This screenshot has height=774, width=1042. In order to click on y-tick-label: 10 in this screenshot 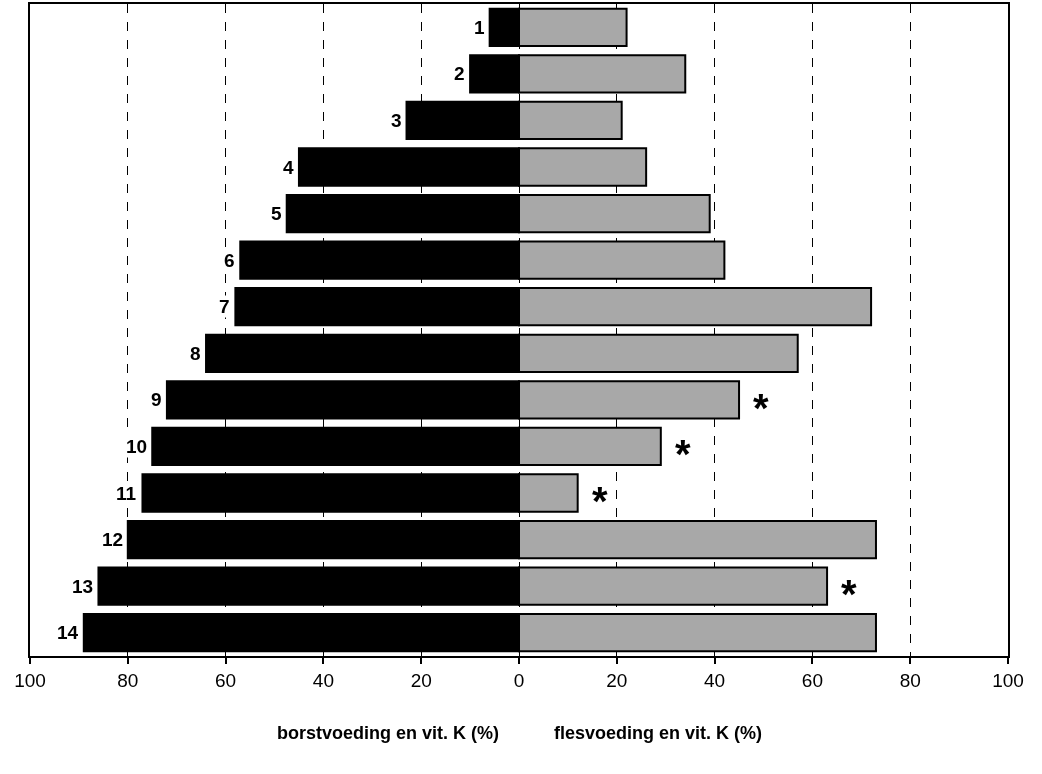, I will do `click(137, 446)`.